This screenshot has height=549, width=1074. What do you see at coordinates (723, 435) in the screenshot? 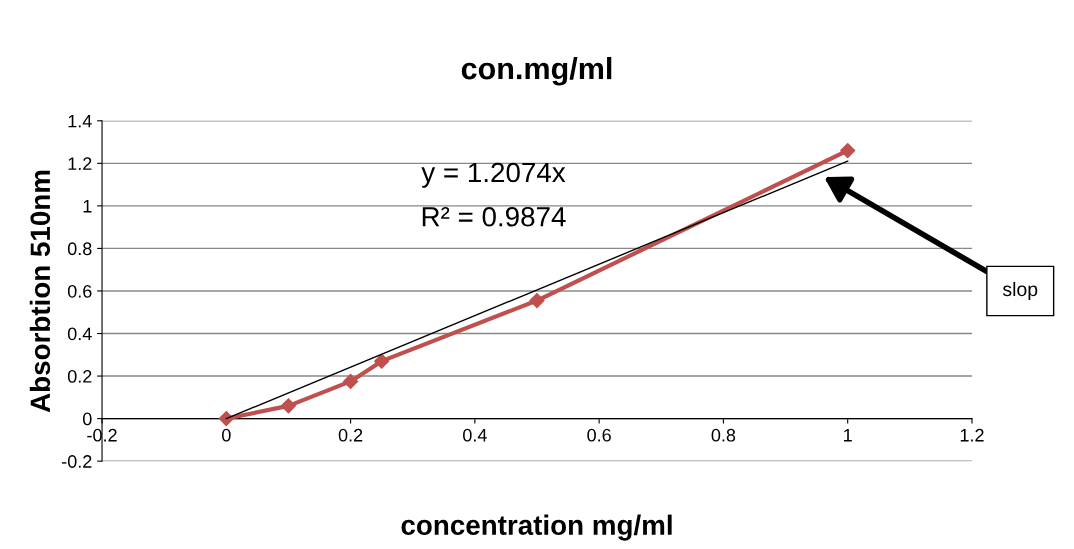
I see `x-tick-label: 0.8` at bounding box center [723, 435].